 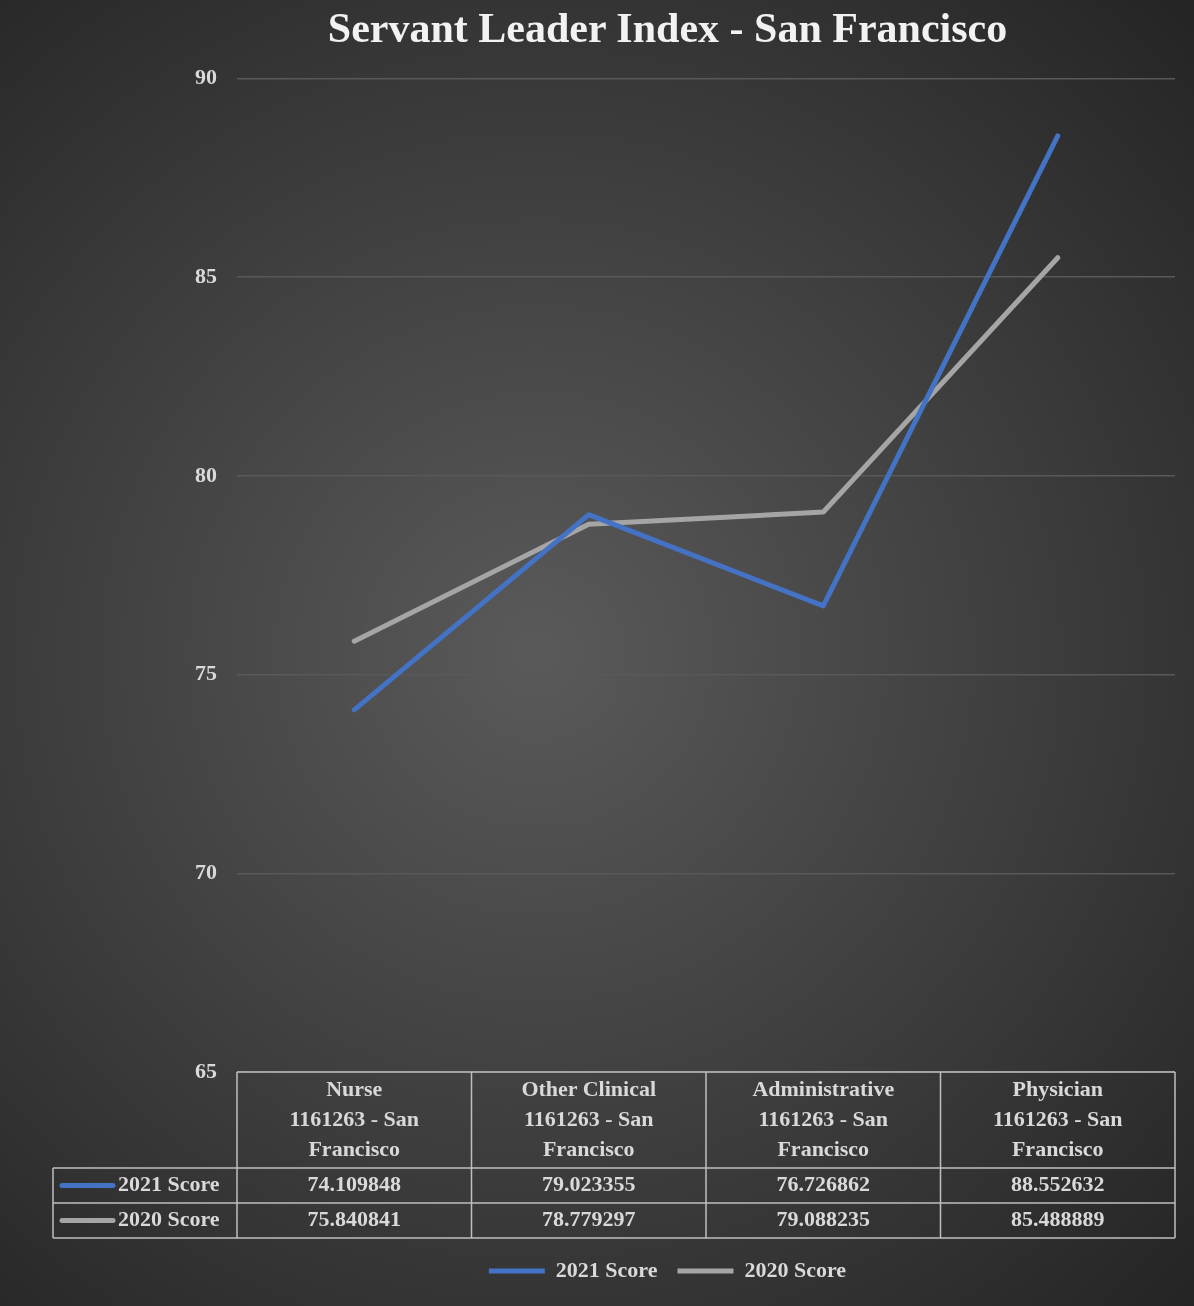 What do you see at coordinates (823, 1184) in the screenshot?
I see `data-label: 76.726862` at bounding box center [823, 1184].